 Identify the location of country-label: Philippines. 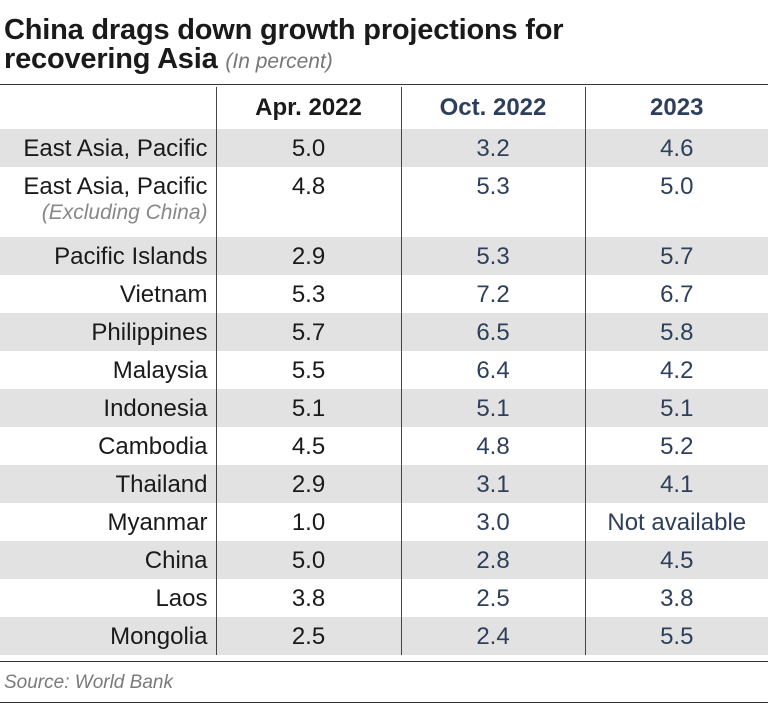
(149, 332).